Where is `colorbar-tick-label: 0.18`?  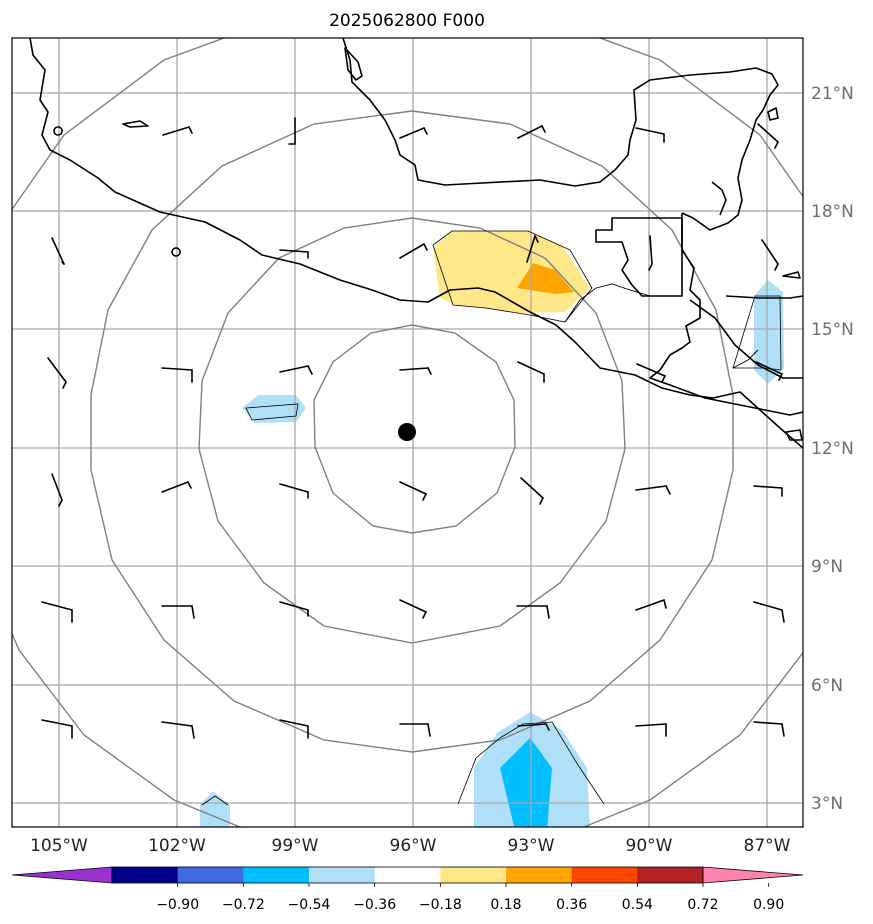
colorbar-tick-label: 0.18 is located at coordinates (505, 905).